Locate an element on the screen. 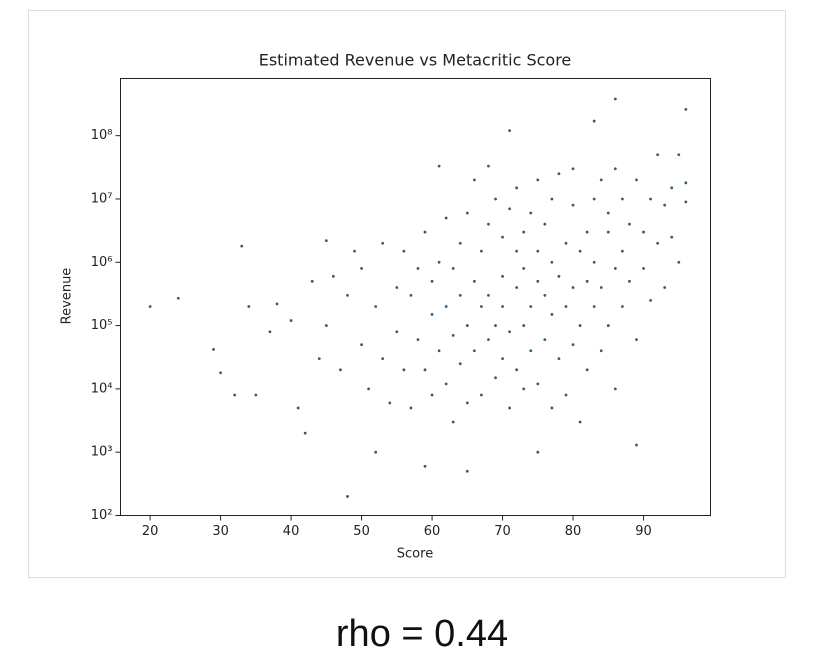  x-tick-label: 90 is located at coordinates (643, 531).